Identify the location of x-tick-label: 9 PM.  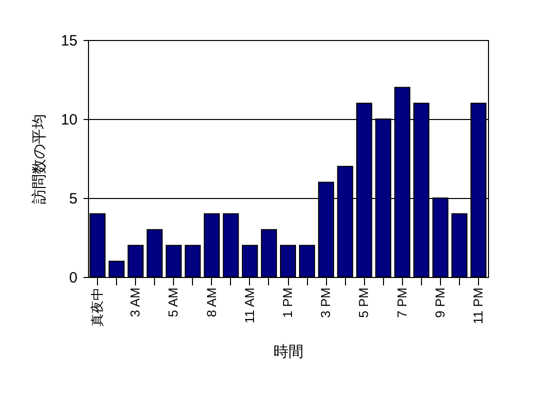
(440, 303).